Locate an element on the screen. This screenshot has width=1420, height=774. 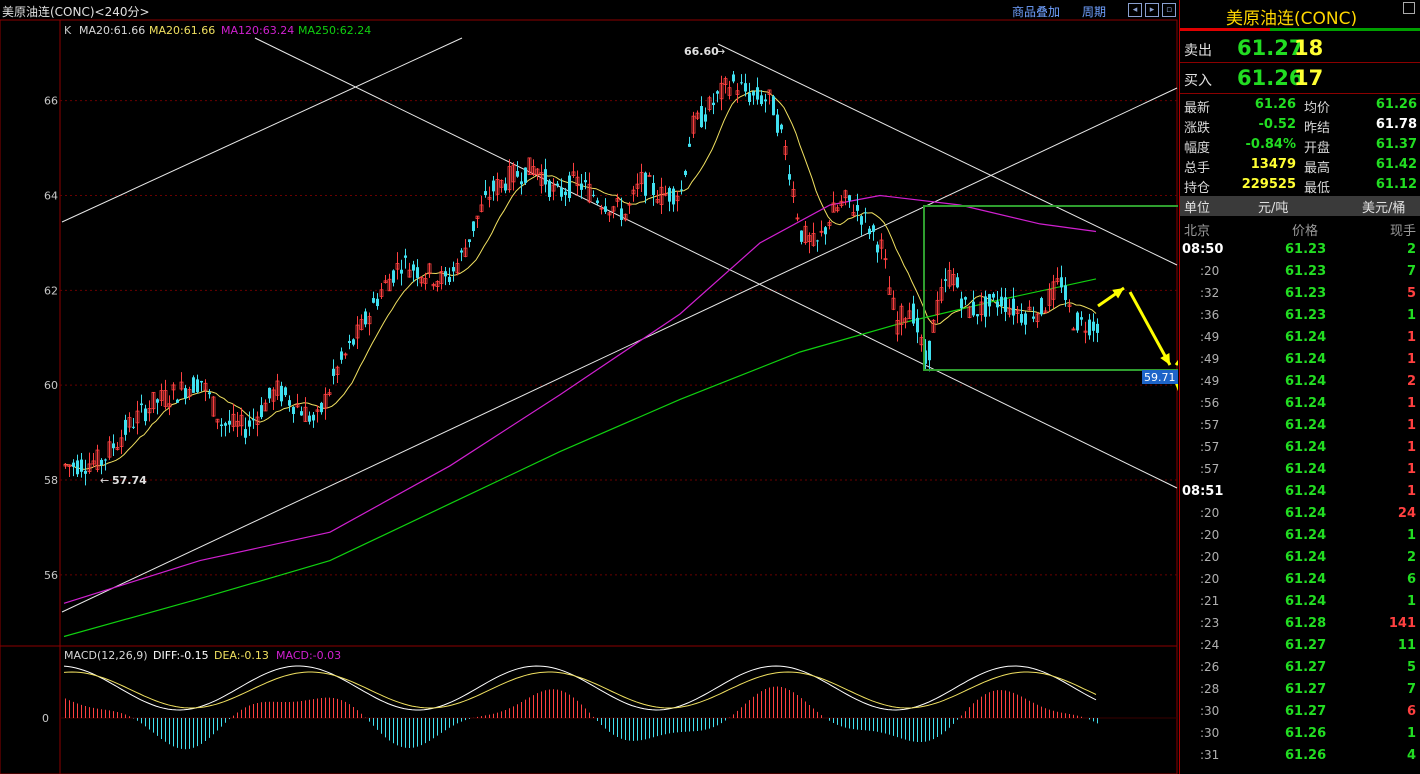
unit-usd: 美元/桶 is located at coordinates (1384, 208).